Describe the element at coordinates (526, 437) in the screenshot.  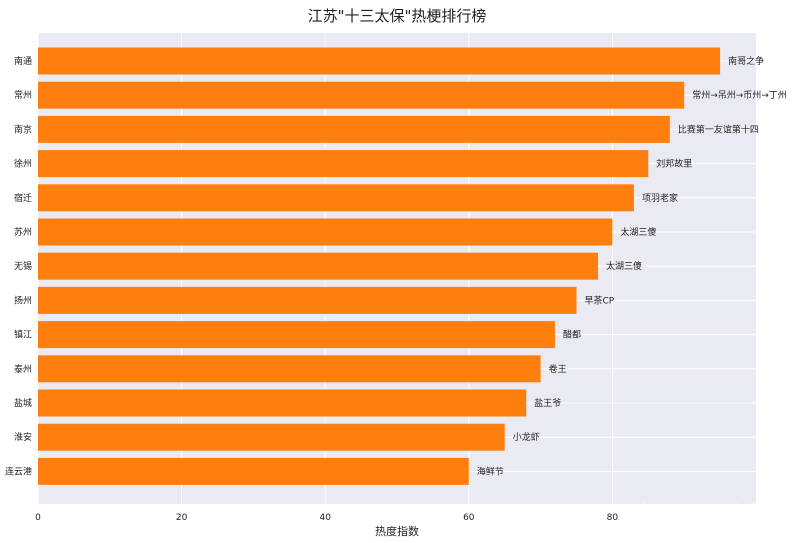
I see `bar-value-label: 小龙虾` at that location.